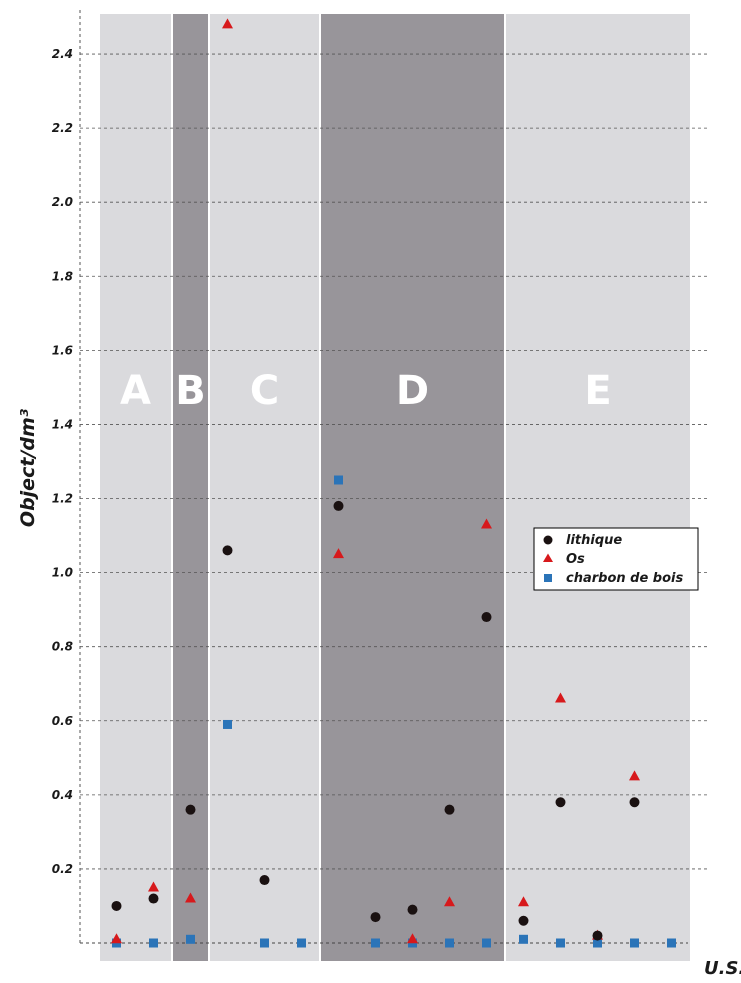  Describe the element at coordinates (264, 391) in the screenshot. I see `zone-label-c: C` at that location.